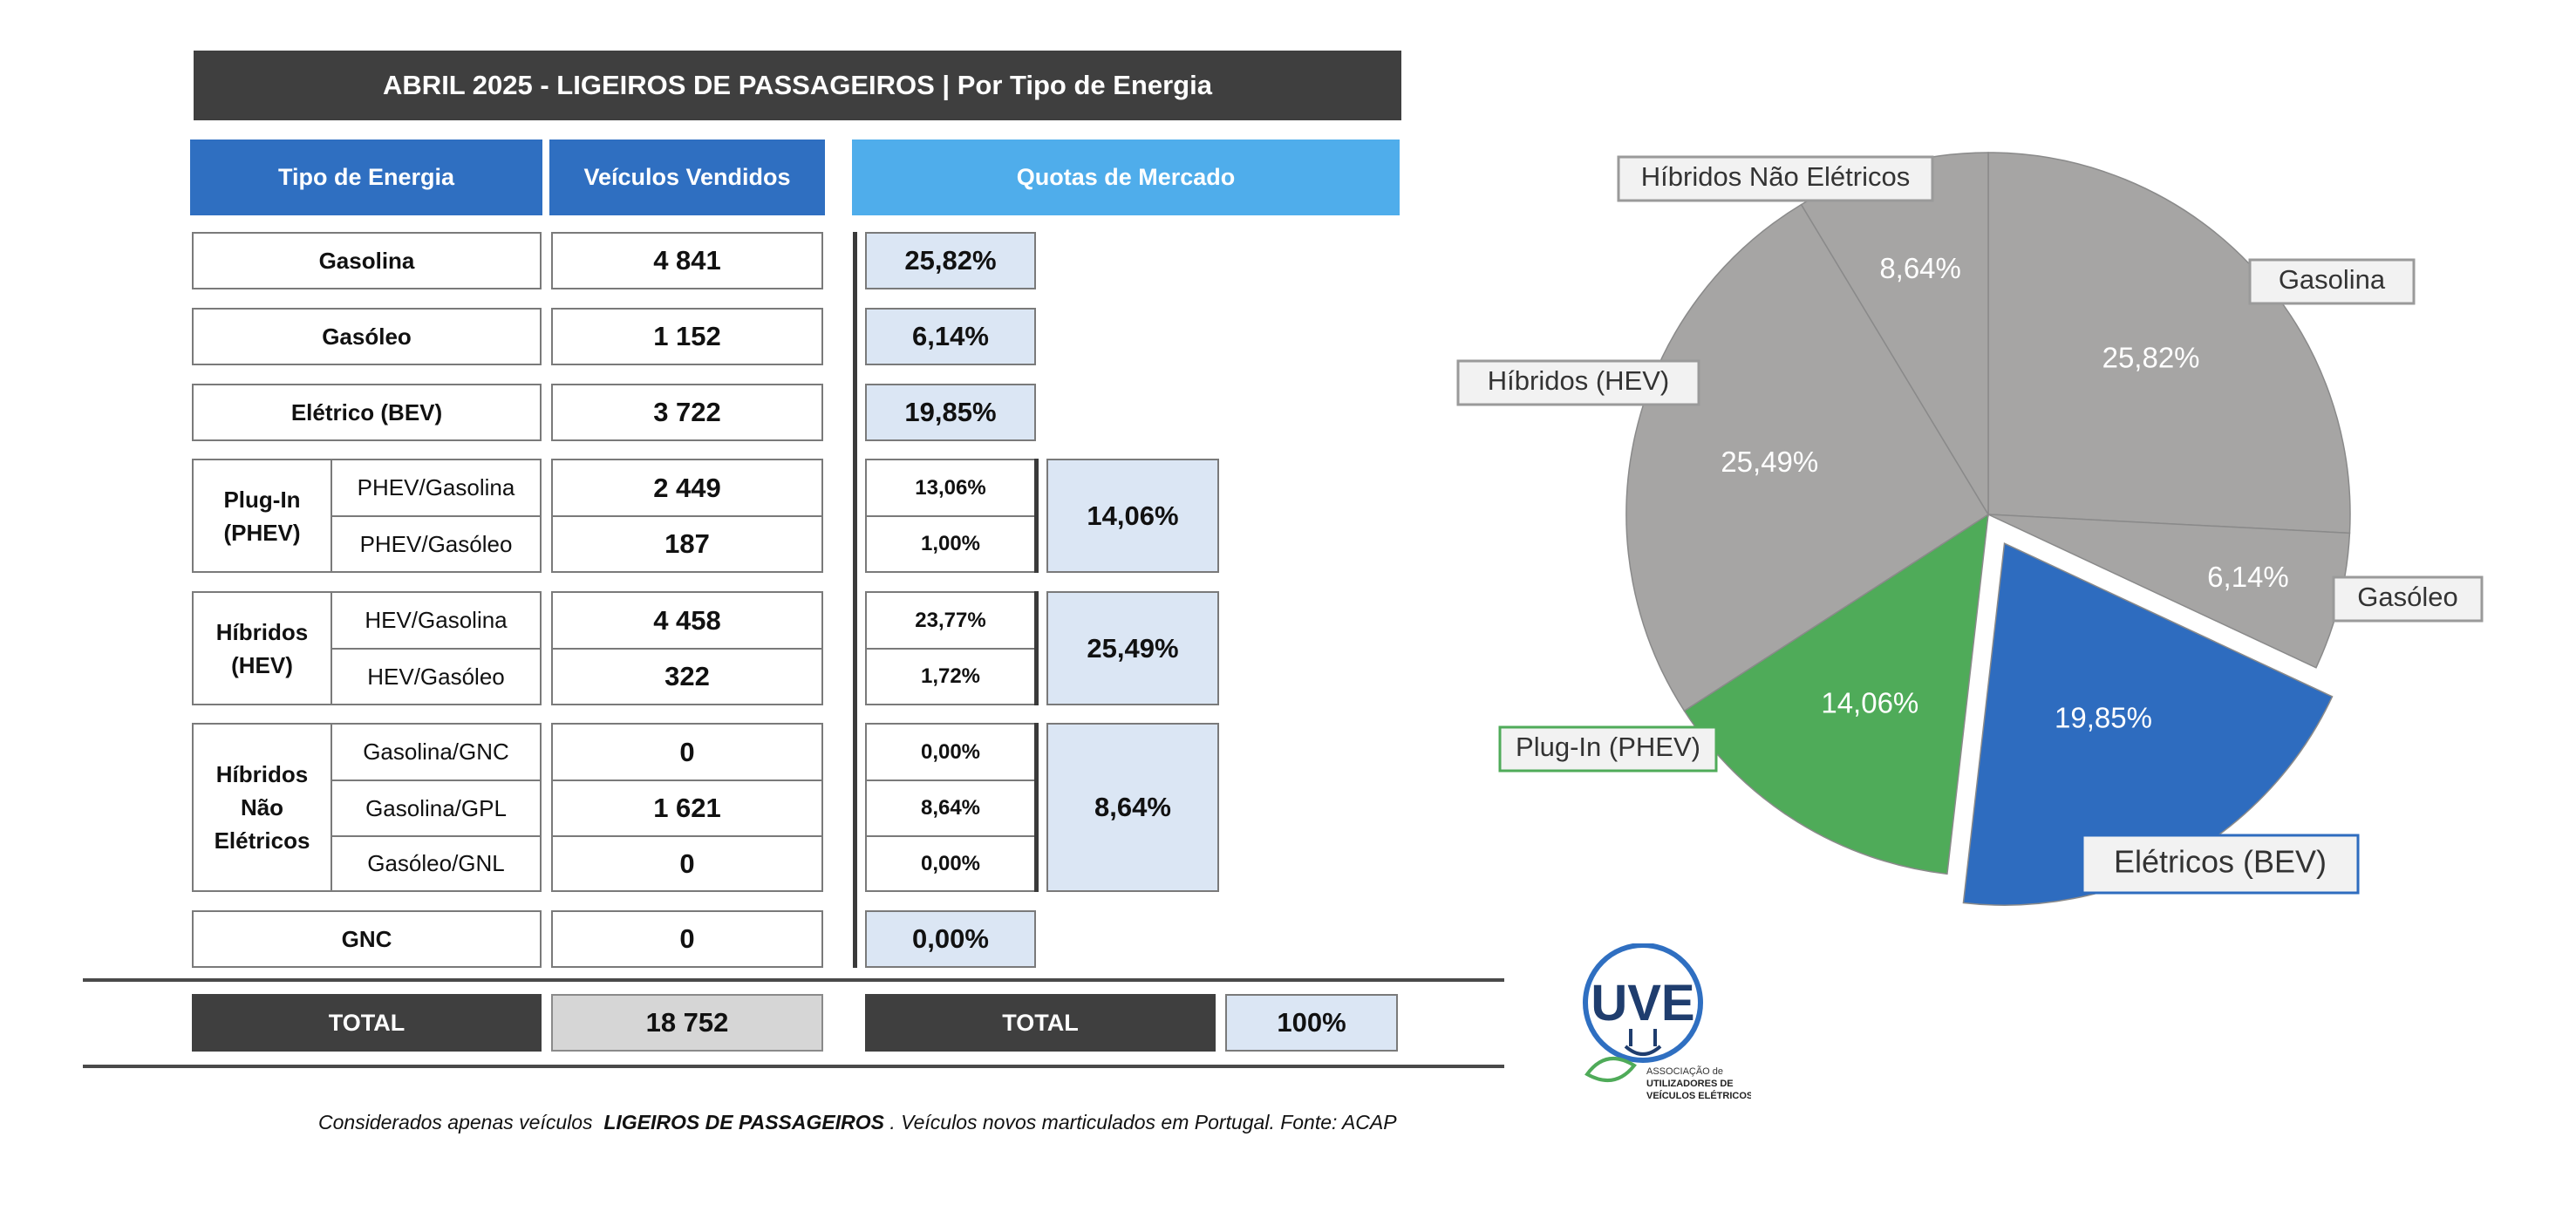 This screenshot has width=2576, height=1205. What do you see at coordinates (687, 488) in the screenshot?
I see `value-phev-gasolina: 2 449` at bounding box center [687, 488].